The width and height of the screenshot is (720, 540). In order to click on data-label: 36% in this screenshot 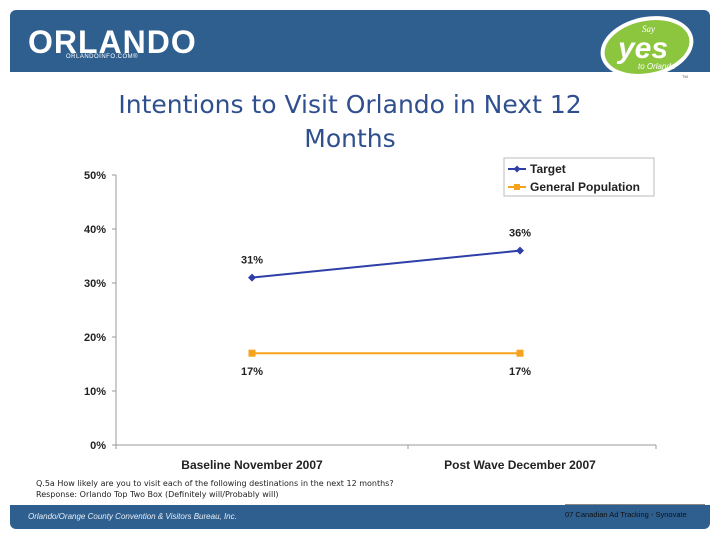, I will do `click(520, 234)`.